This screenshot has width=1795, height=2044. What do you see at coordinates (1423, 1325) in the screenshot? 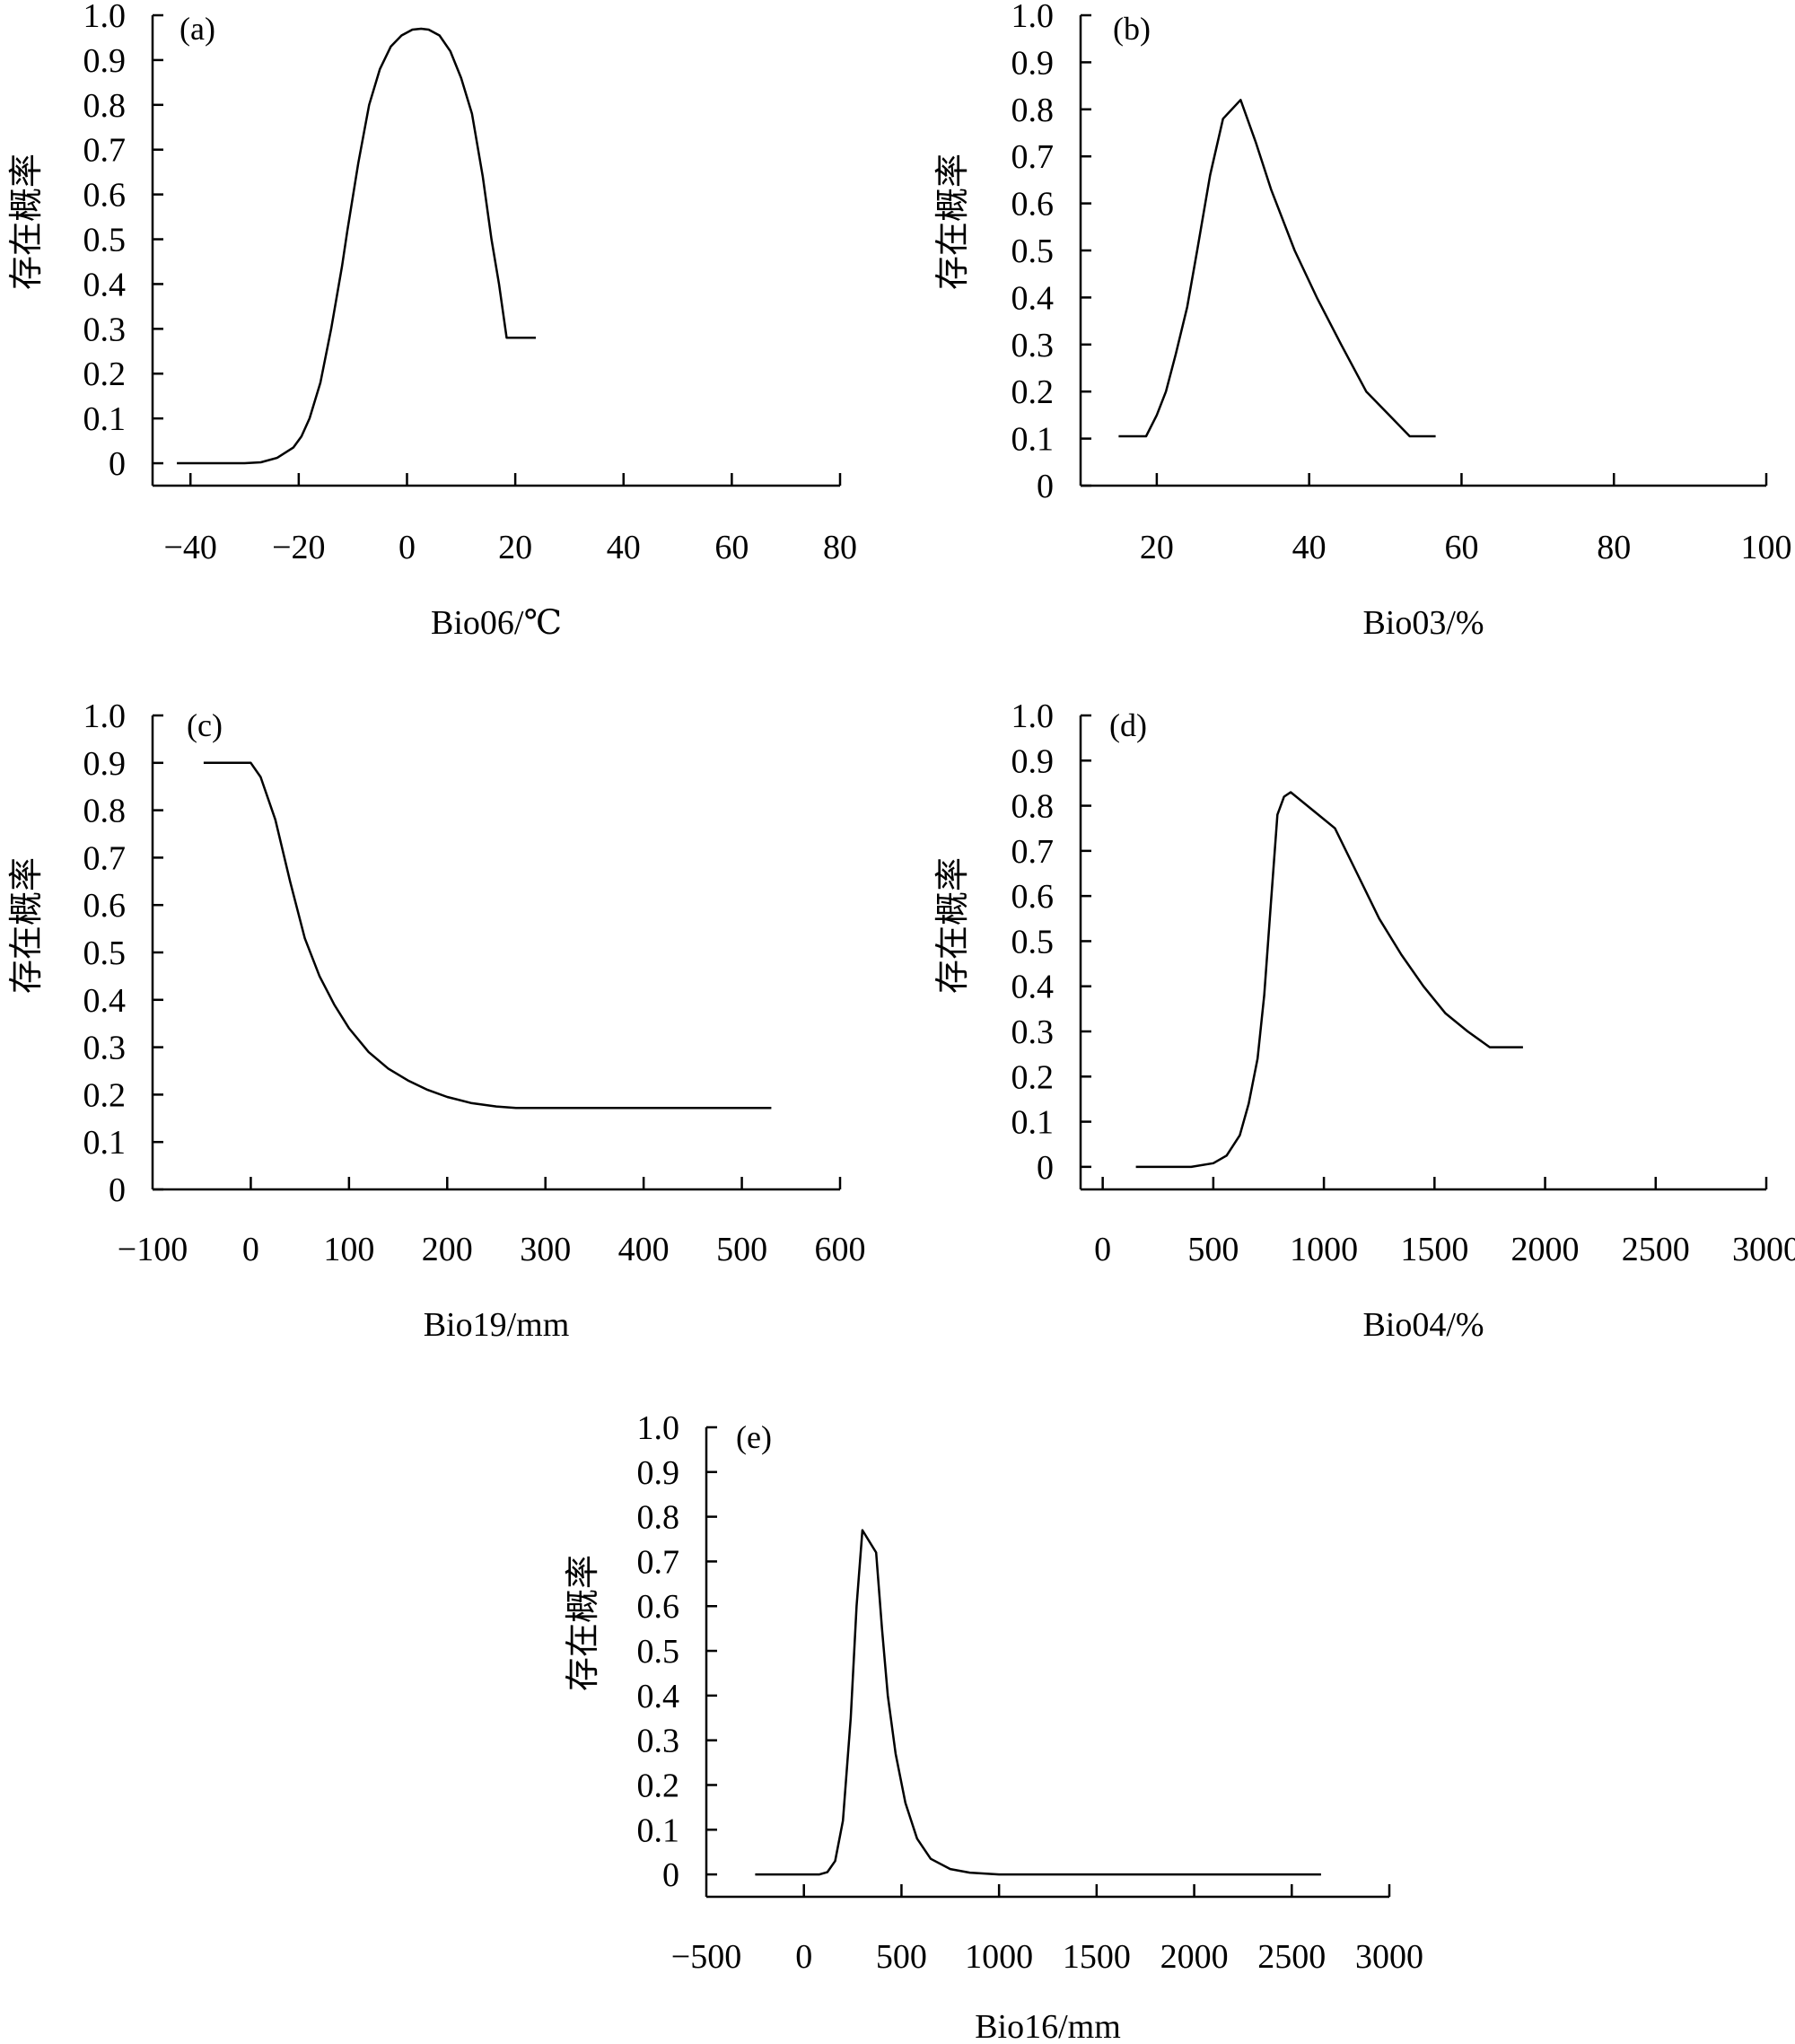
I see `x-axis-label: Bio04/%` at bounding box center [1423, 1325].